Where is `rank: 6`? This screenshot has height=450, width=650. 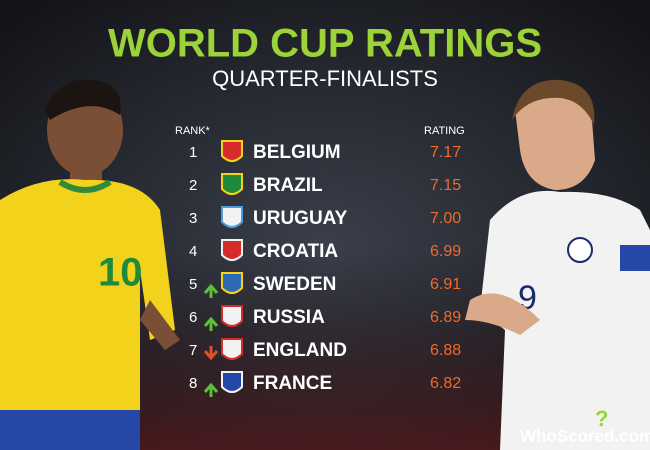 rank: 6 is located at coordinates (193, 317).